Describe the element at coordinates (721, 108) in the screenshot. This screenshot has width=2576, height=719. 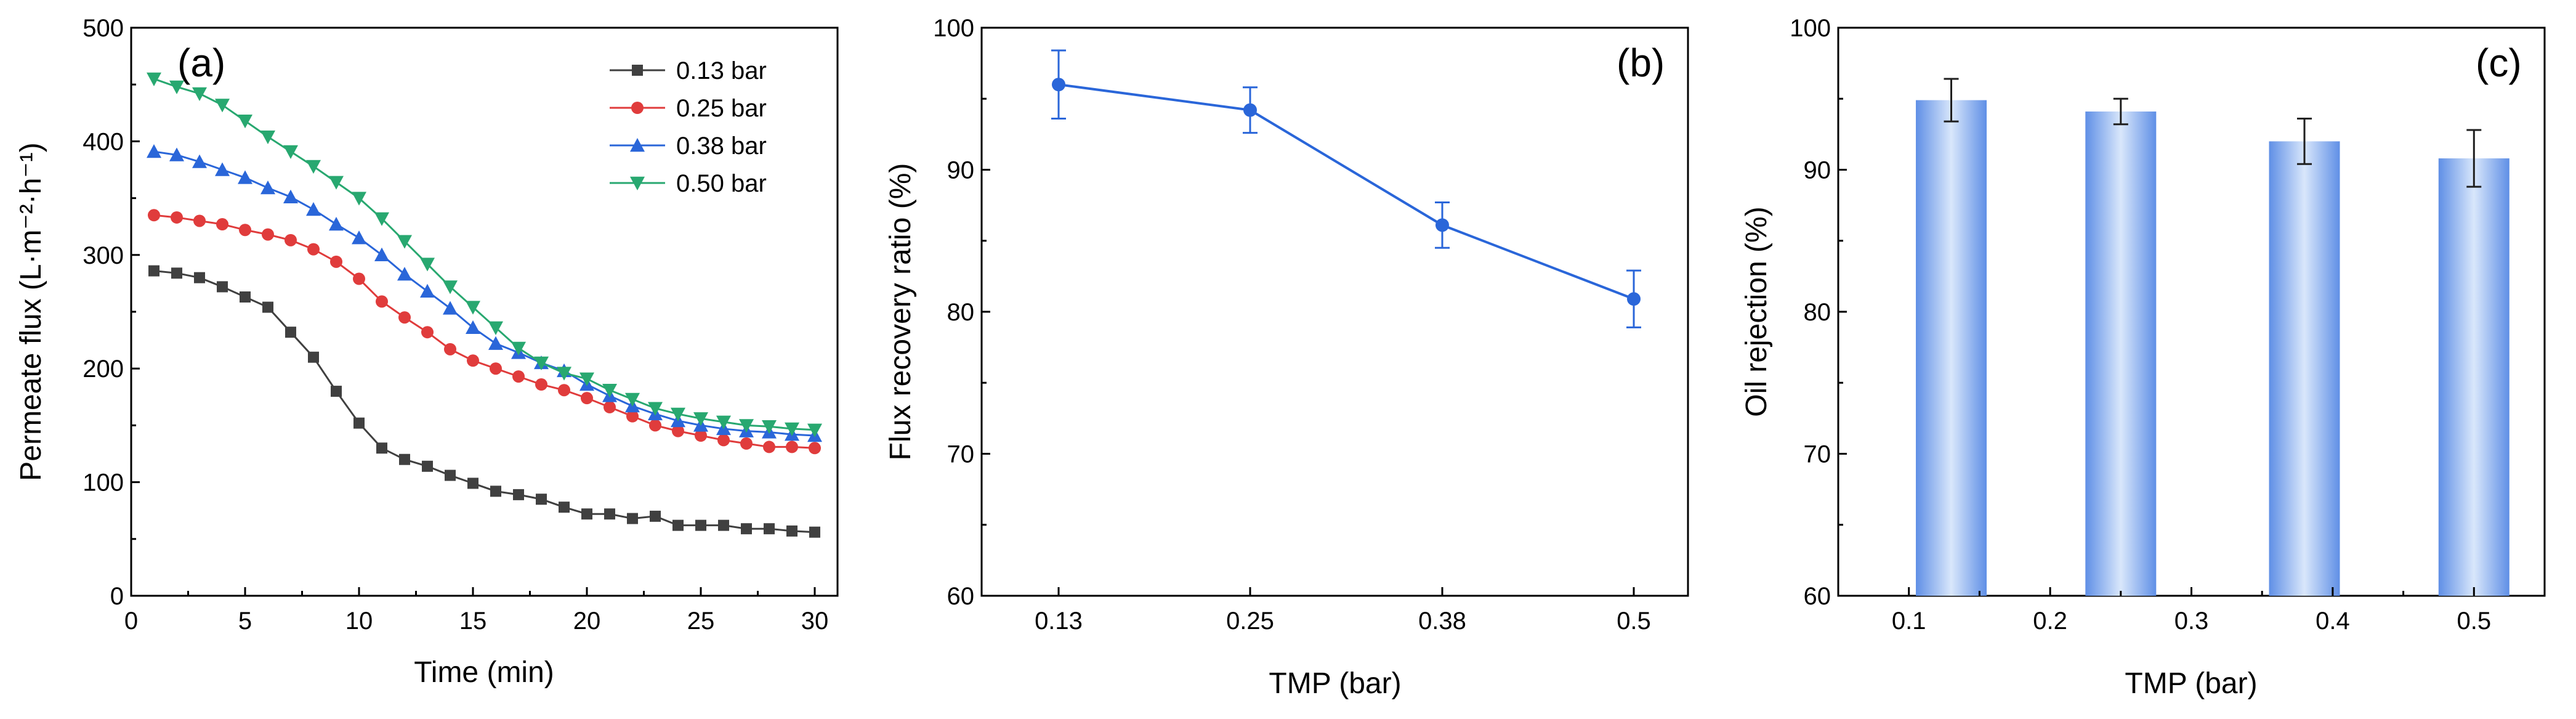
I see `legend-label: 0.25 bar` at that location.